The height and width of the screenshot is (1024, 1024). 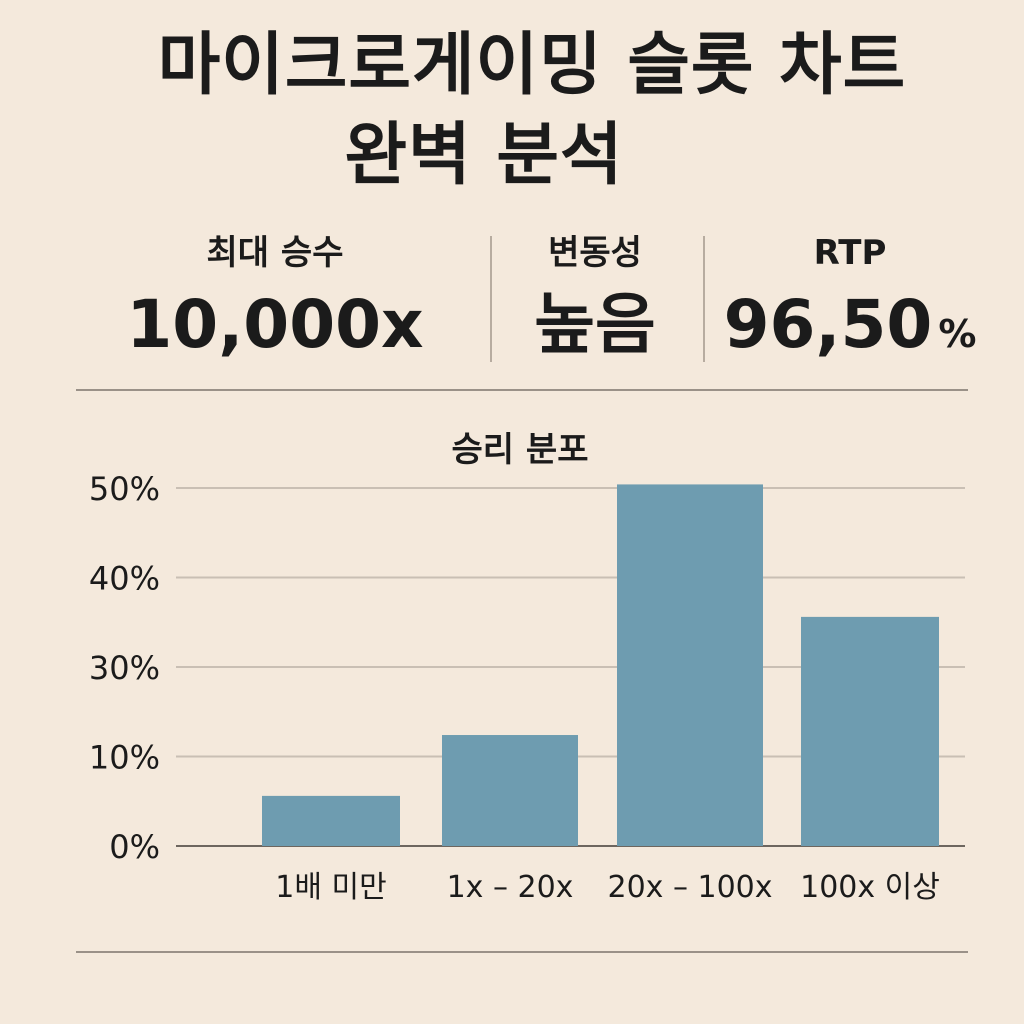 What do you see at coordinates (595, 253) in the screenshot?
I see `stat-volatility-label: 변동성` at bounding box center [595, 253].